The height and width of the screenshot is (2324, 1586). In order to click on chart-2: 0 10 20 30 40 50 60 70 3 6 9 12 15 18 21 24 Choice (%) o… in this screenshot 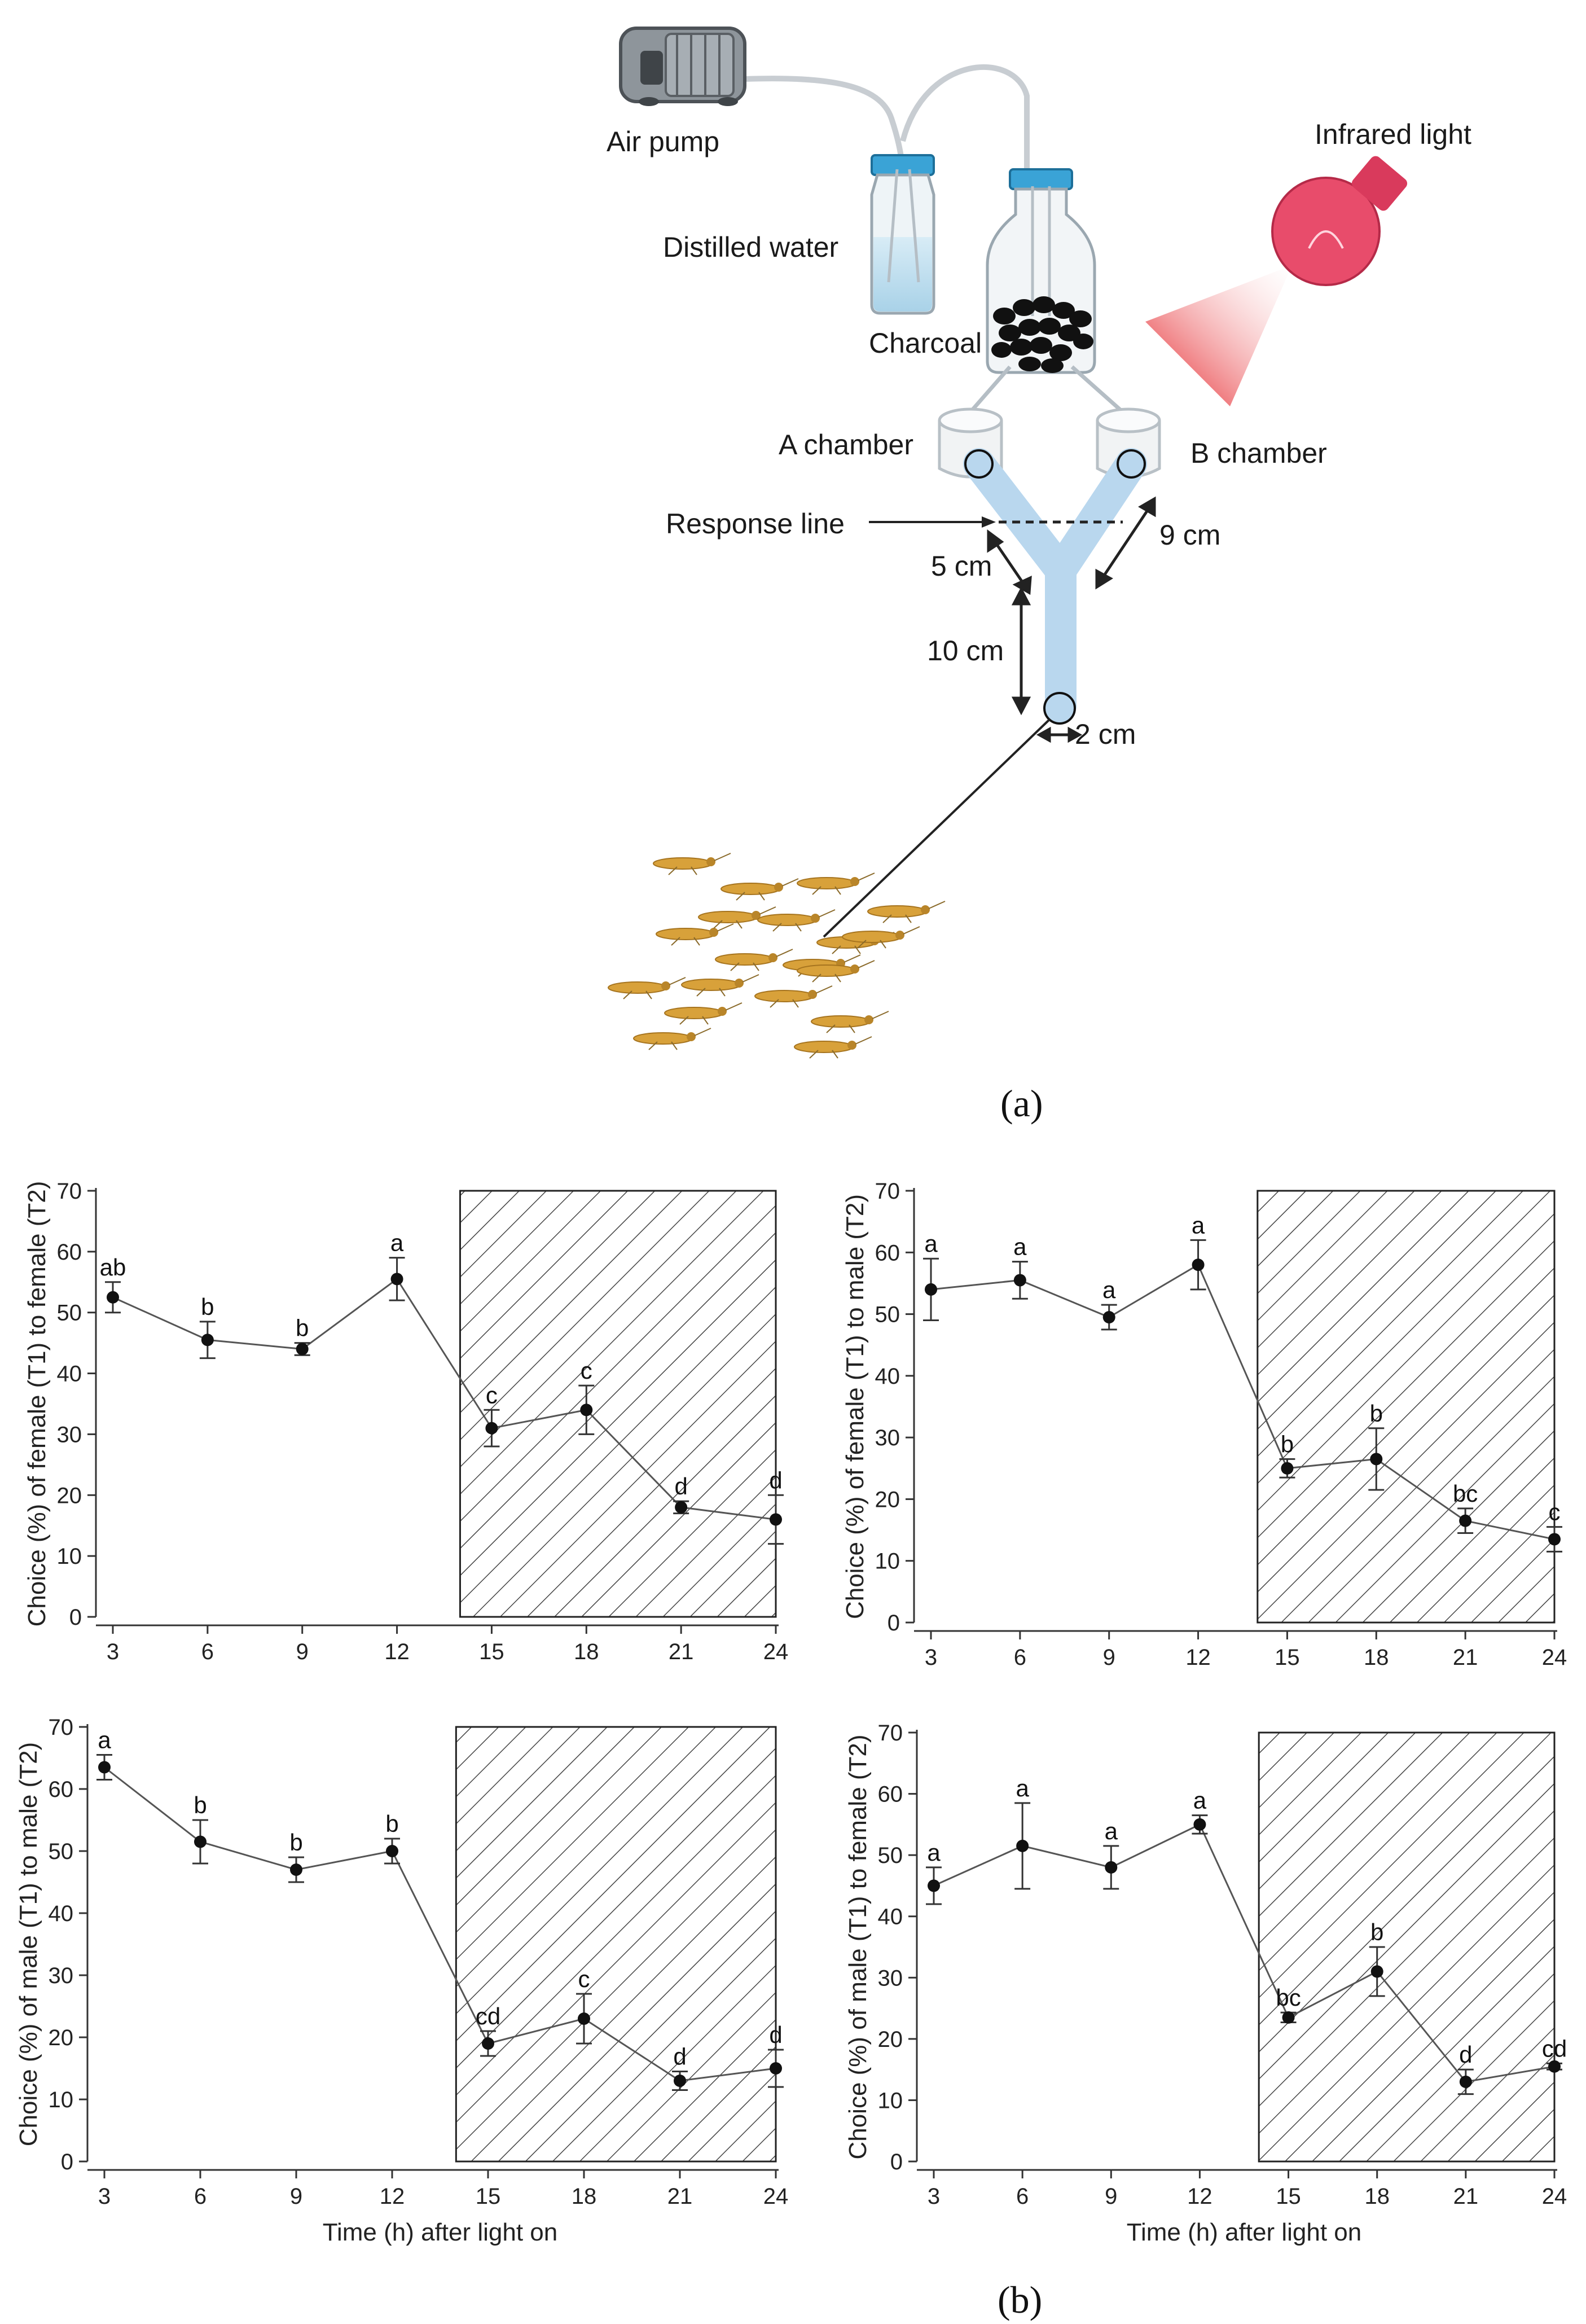, I will do `click(1204, 1424)`.